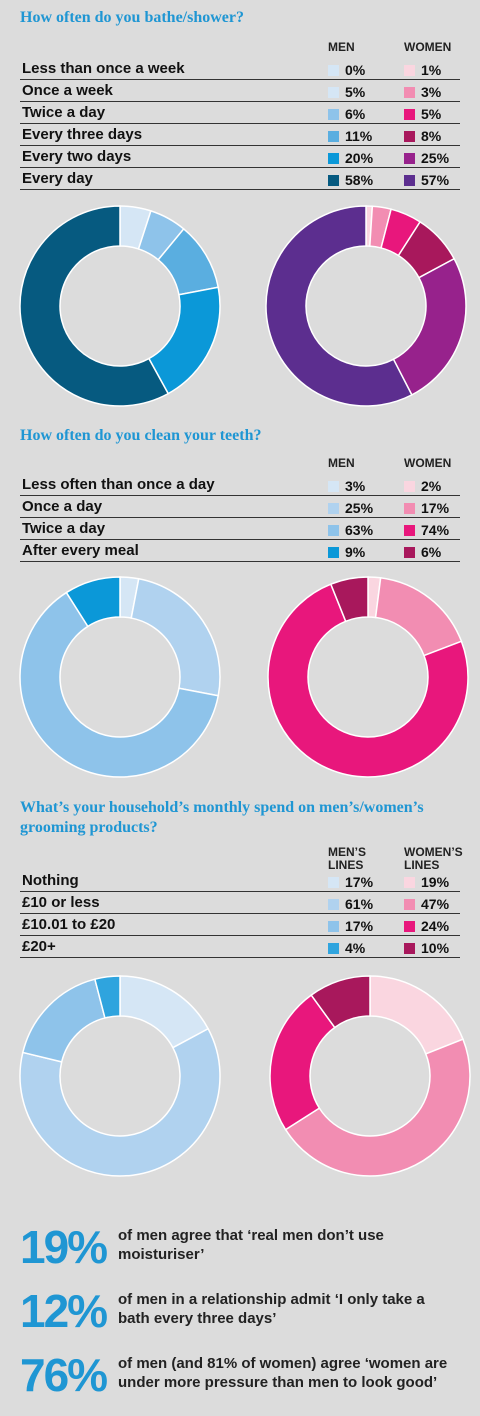 The image size is (480, 1416). Describe the element at coordinates (350, 136) in the screenshot. I see `men-cell: 11%` at that location.